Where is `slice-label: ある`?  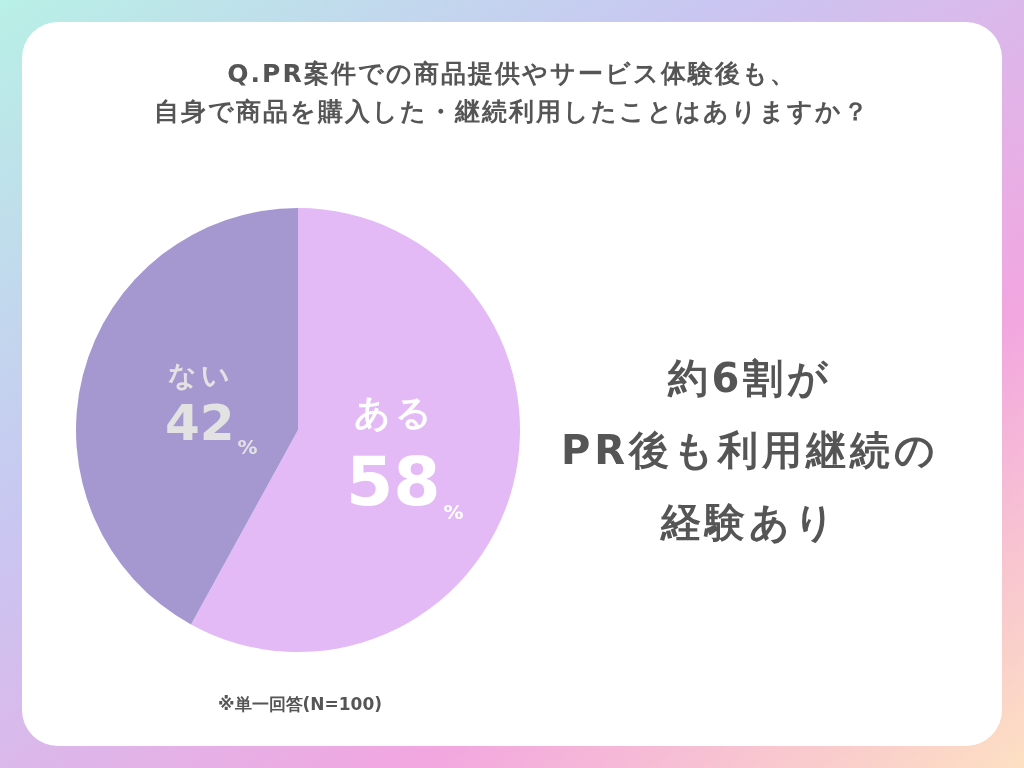
slice-label: ある is located at coordinates (394, 412).